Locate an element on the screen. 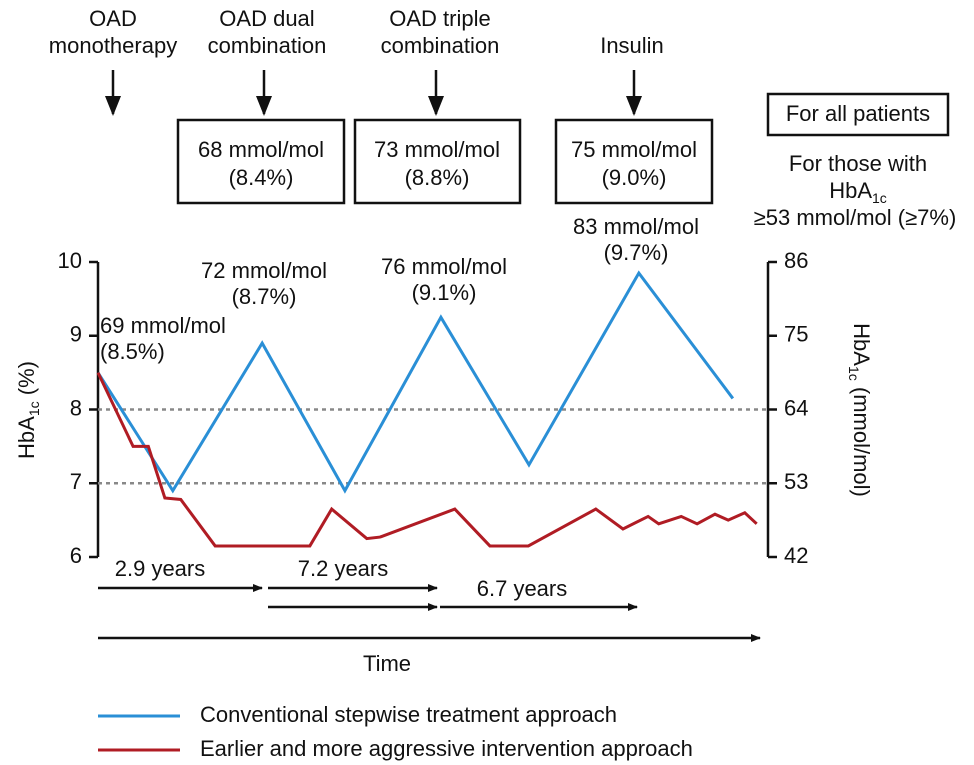  text-part: (%) is located at coordinates (26, 381).